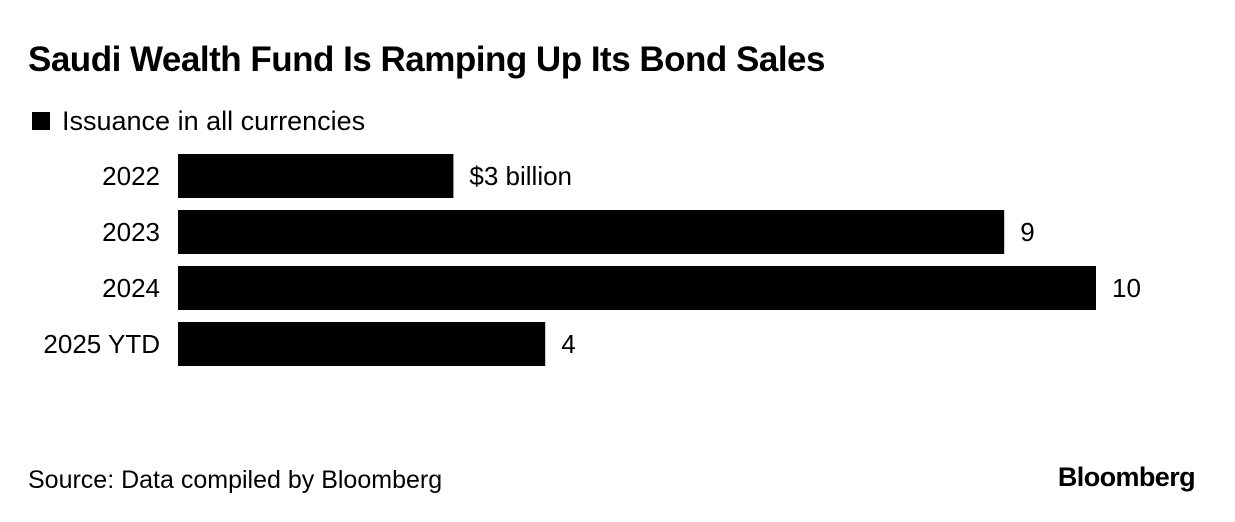 Image resolution: width=1235 pixels, height=522 pixels. I want to click on data-label: $3 billion, so click(520, 176).